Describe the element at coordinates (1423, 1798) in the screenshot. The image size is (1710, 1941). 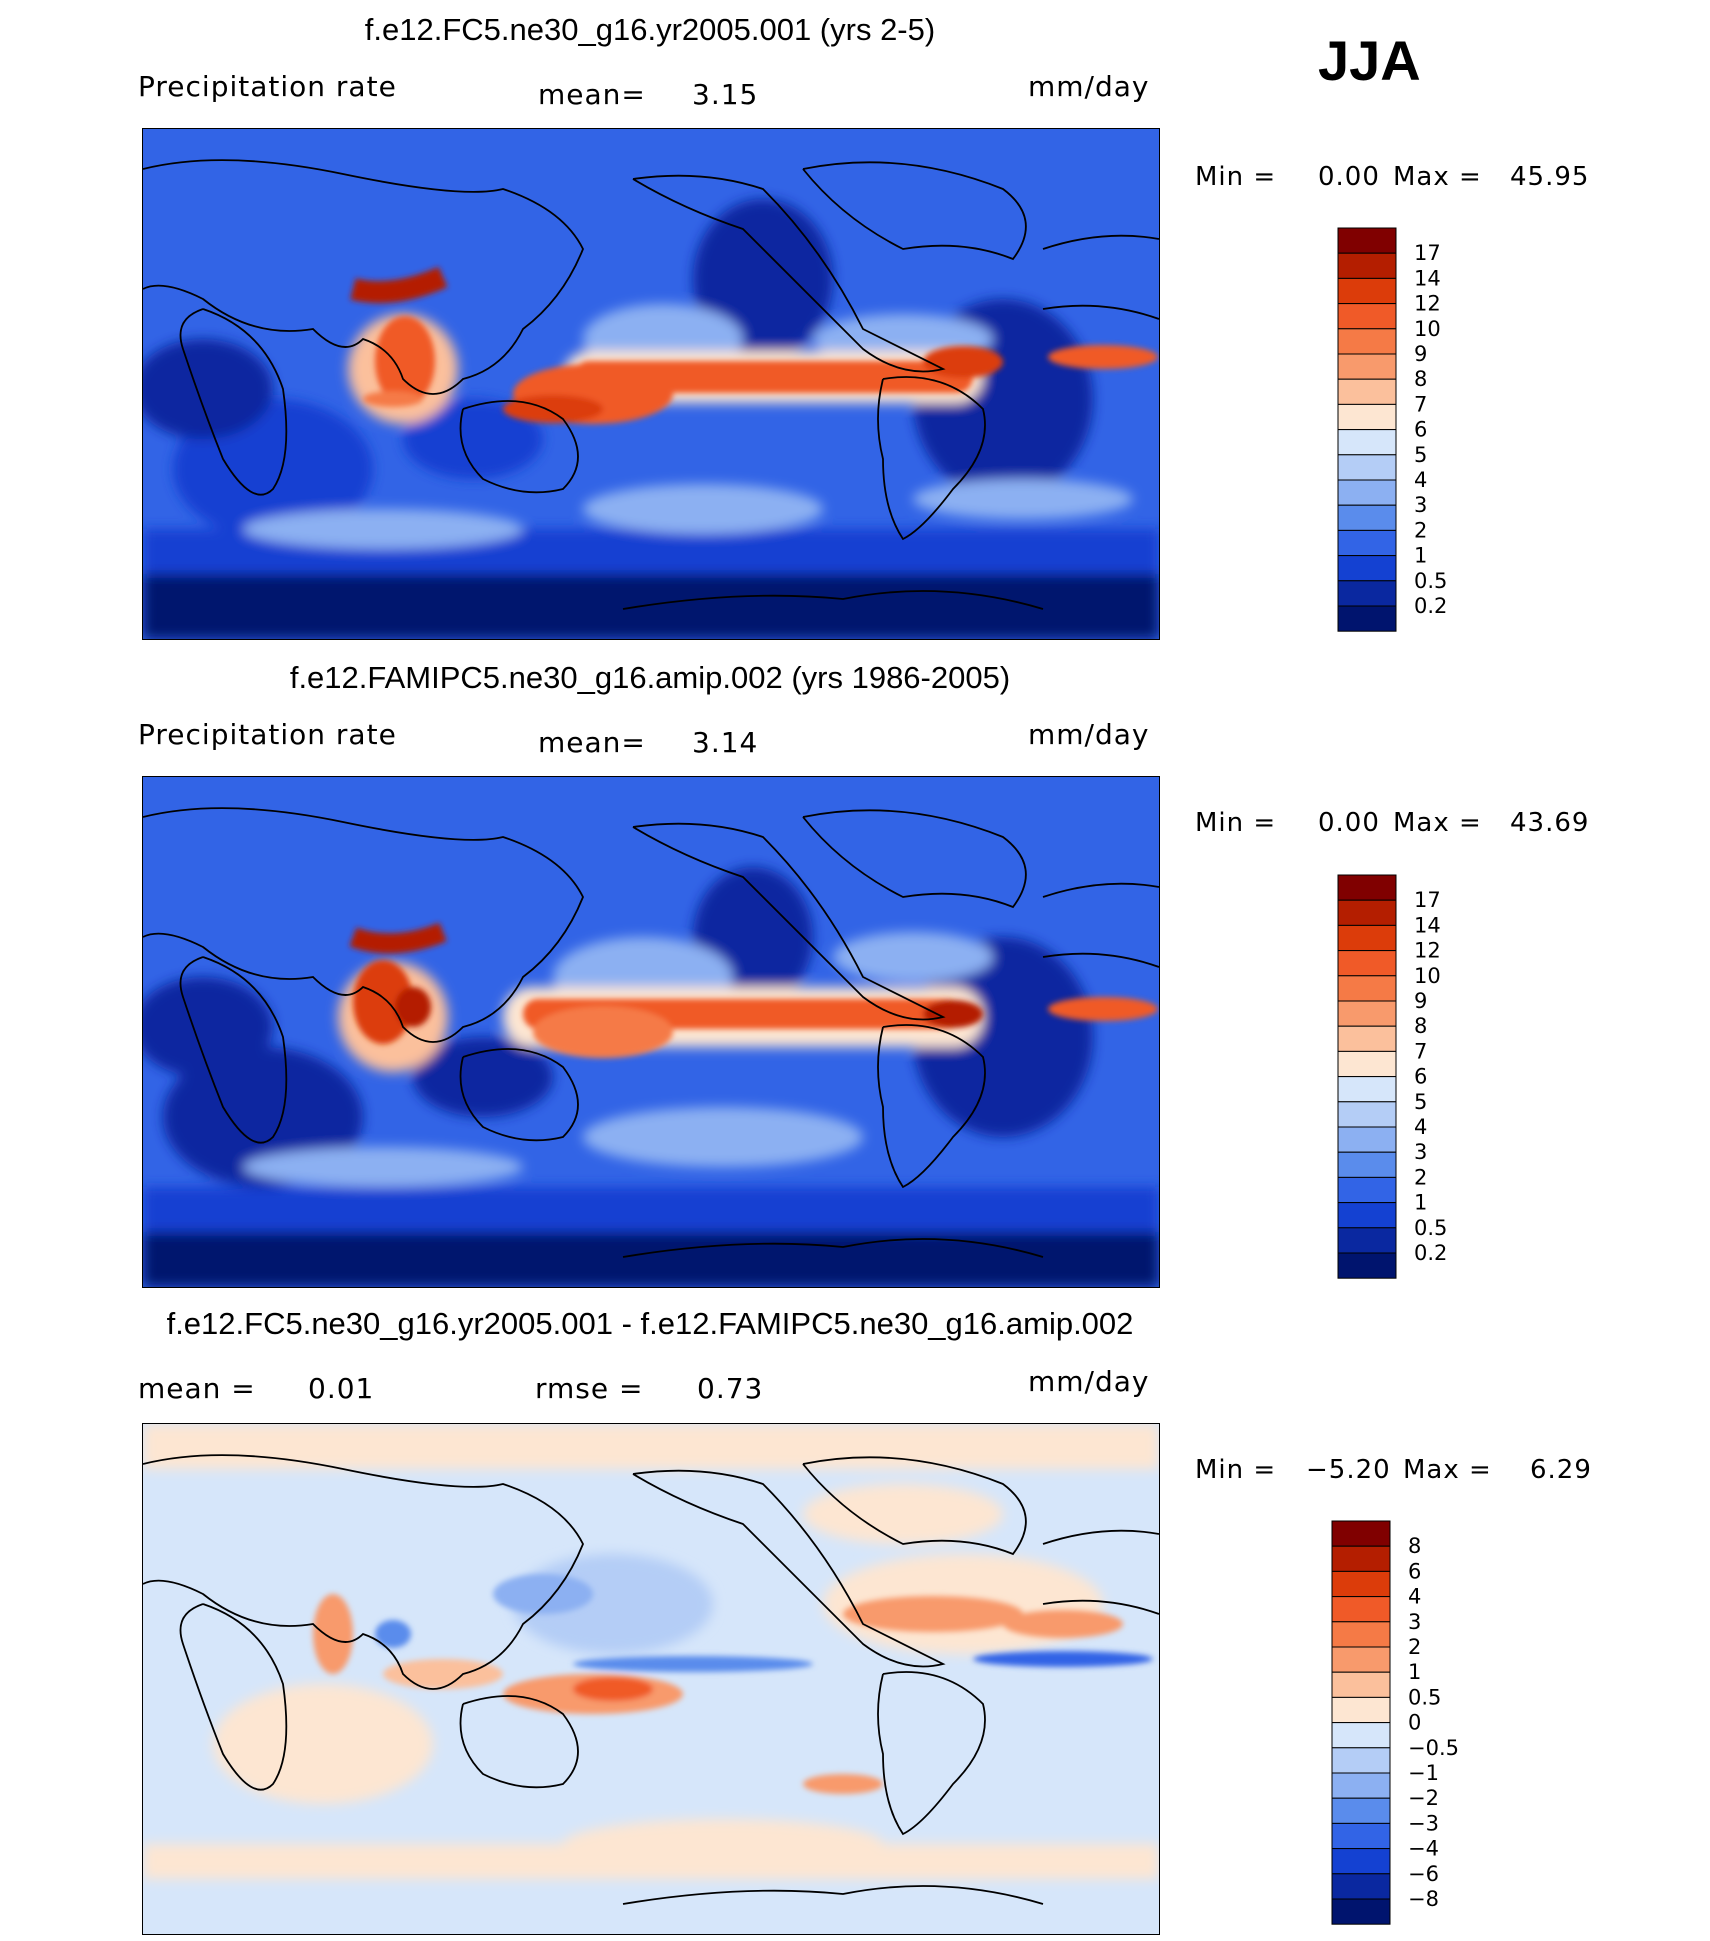
I see `colorbar-label: −2` at that location.